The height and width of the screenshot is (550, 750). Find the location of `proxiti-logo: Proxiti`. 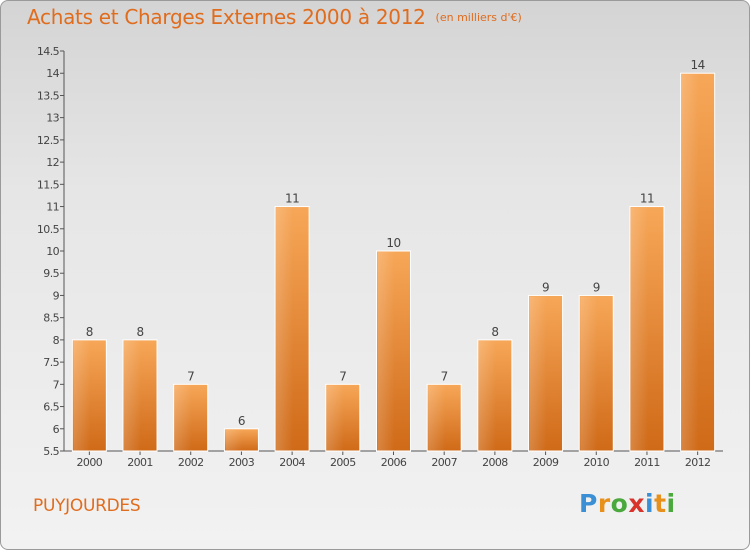

proxiti-logo: Proxiti is located at coordinates (627, 503).